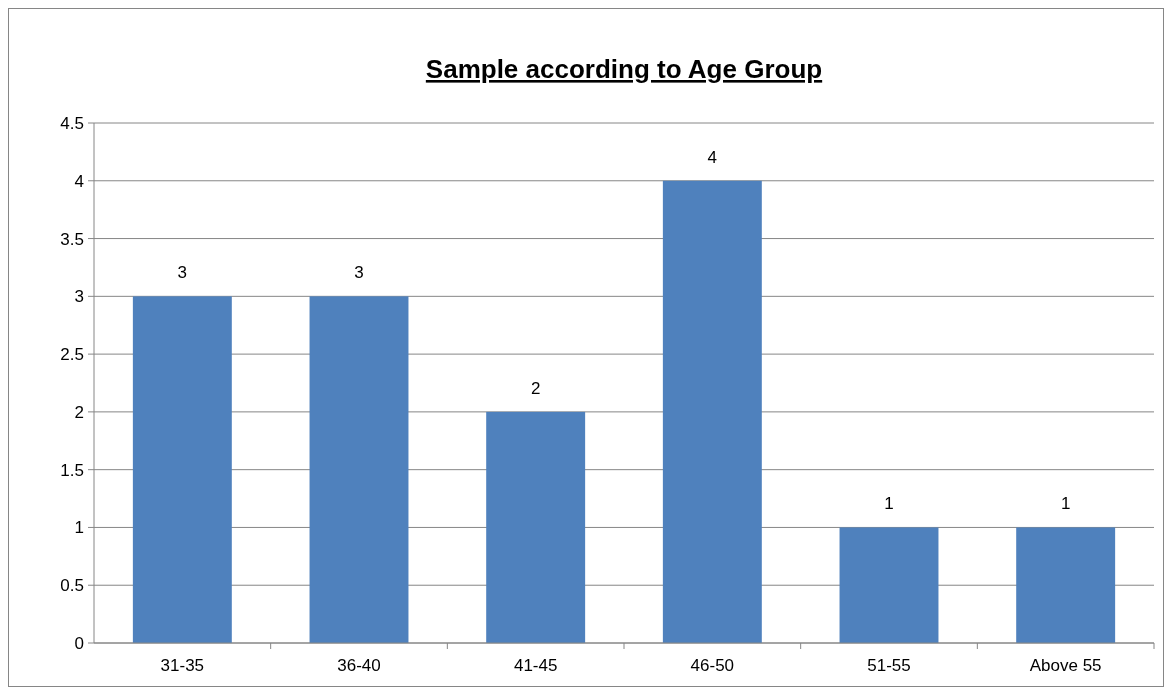 This screenshot has width=1172, height=695. I want to click on y-tick-label: 1, so click(79, 528).